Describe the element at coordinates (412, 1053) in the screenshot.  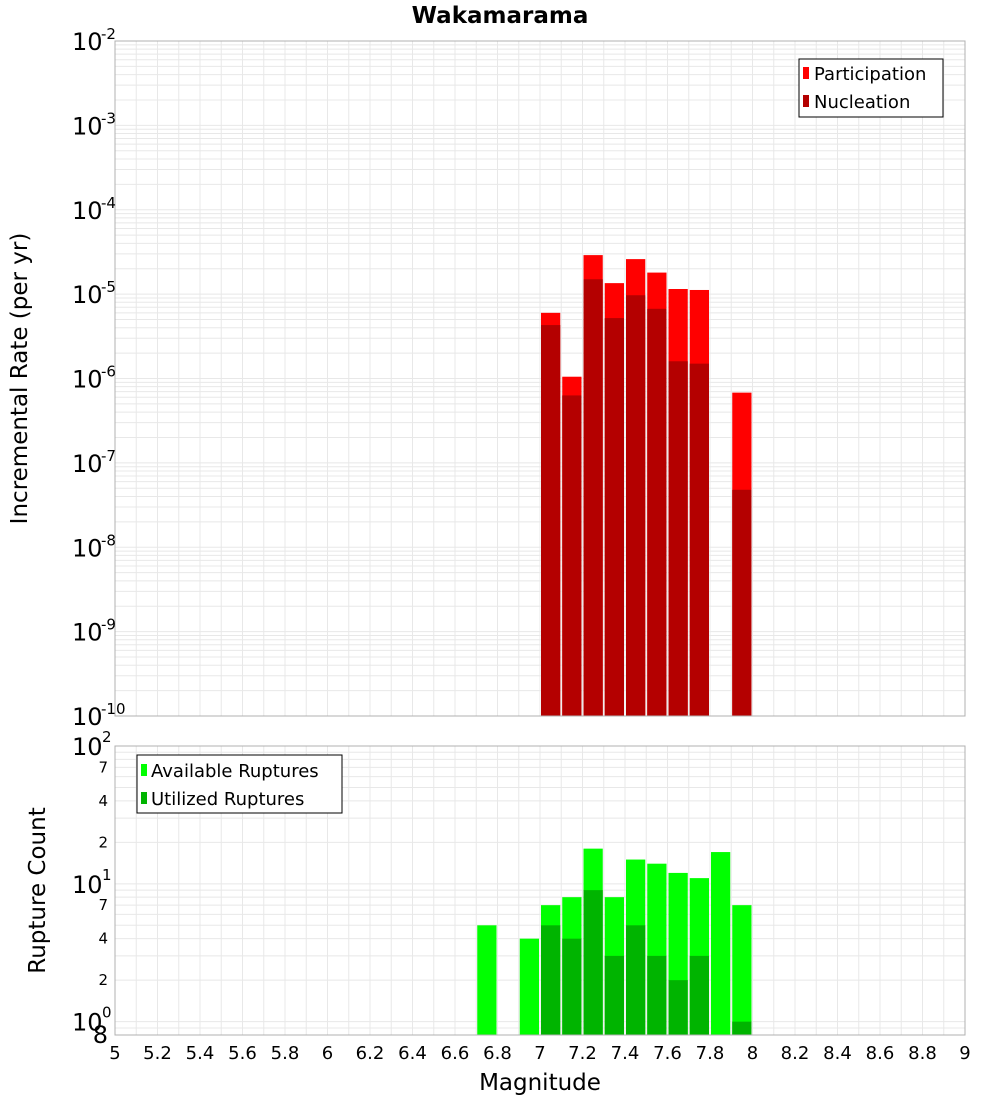
I see `magnitude-x-tick-label: 6.4` at that location.